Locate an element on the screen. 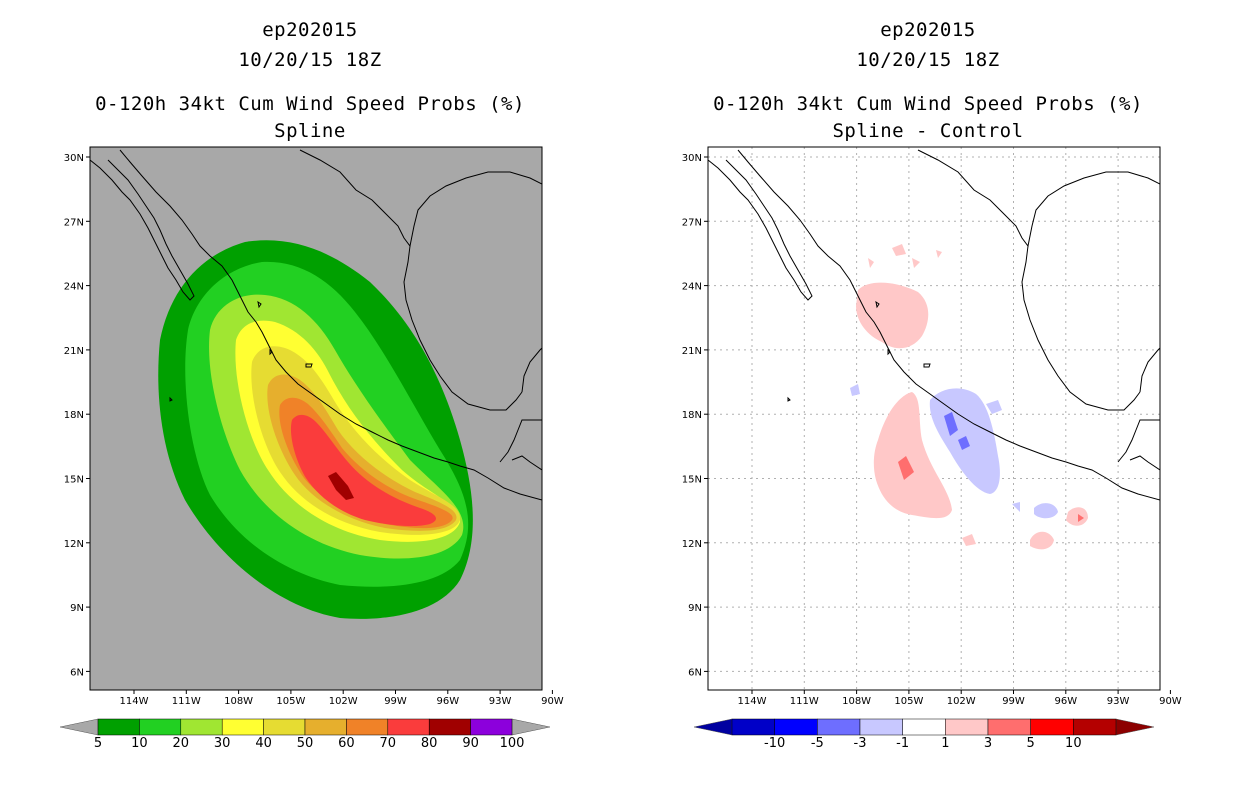  panel-subtitle: Spline is located at coordinates (310, 131).